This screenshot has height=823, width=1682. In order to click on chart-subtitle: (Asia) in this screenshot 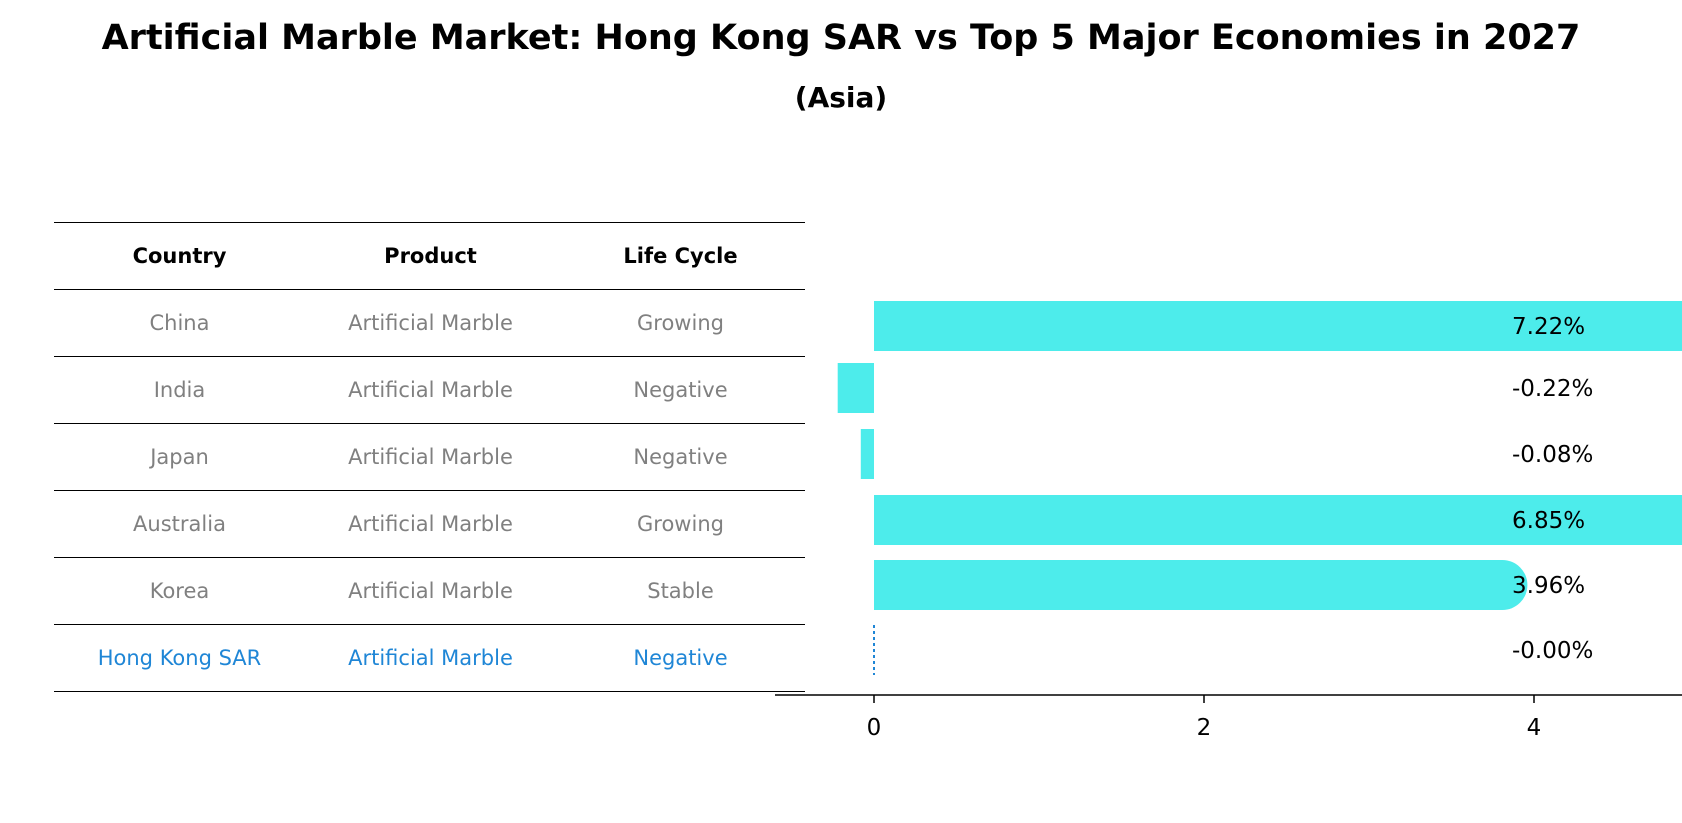, I will do `click(841, 97)`.